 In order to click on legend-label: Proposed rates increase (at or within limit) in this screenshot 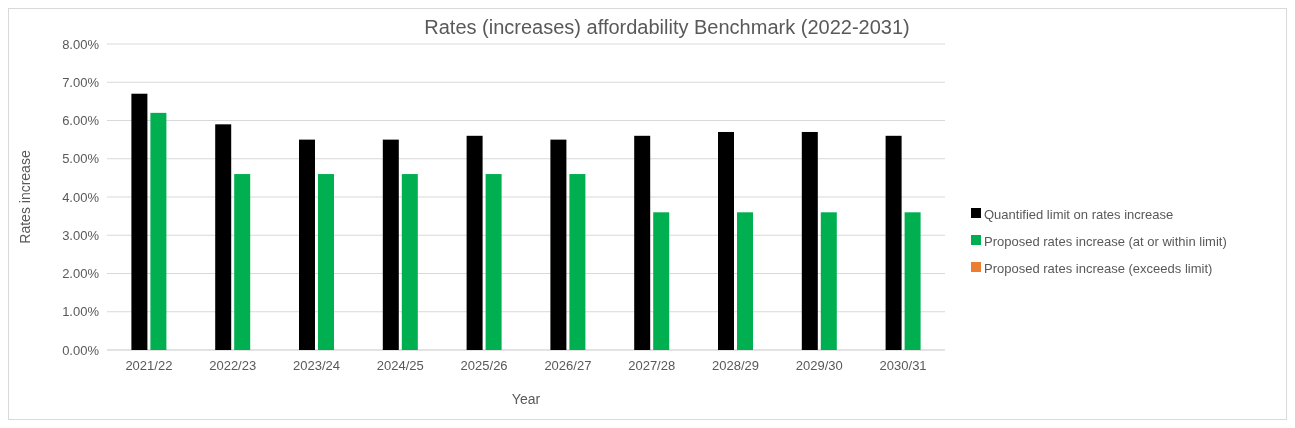, I will do `click(1105, 241)`.